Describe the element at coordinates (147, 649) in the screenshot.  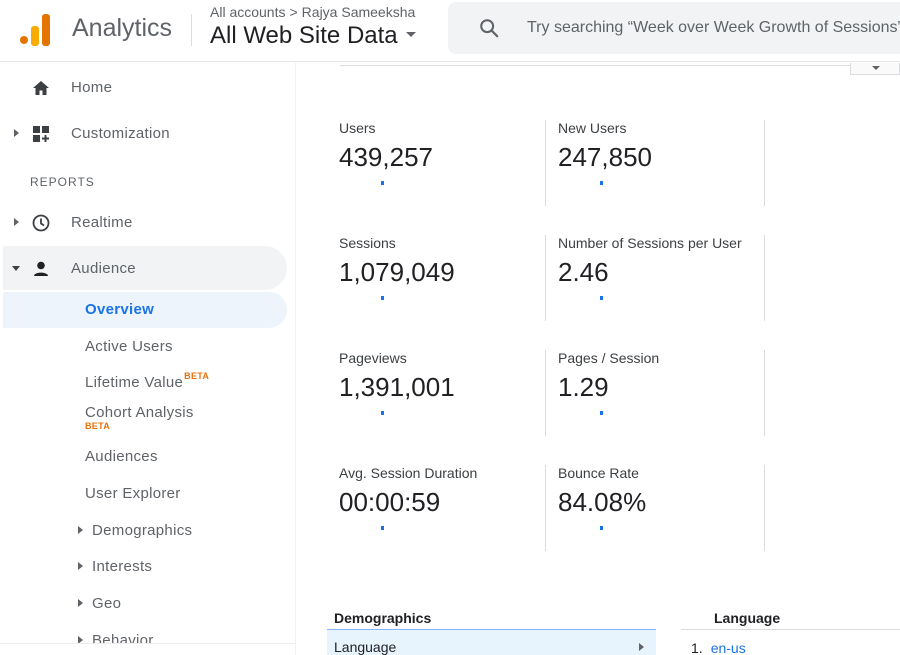
I see `sidebar-footer` at that location.